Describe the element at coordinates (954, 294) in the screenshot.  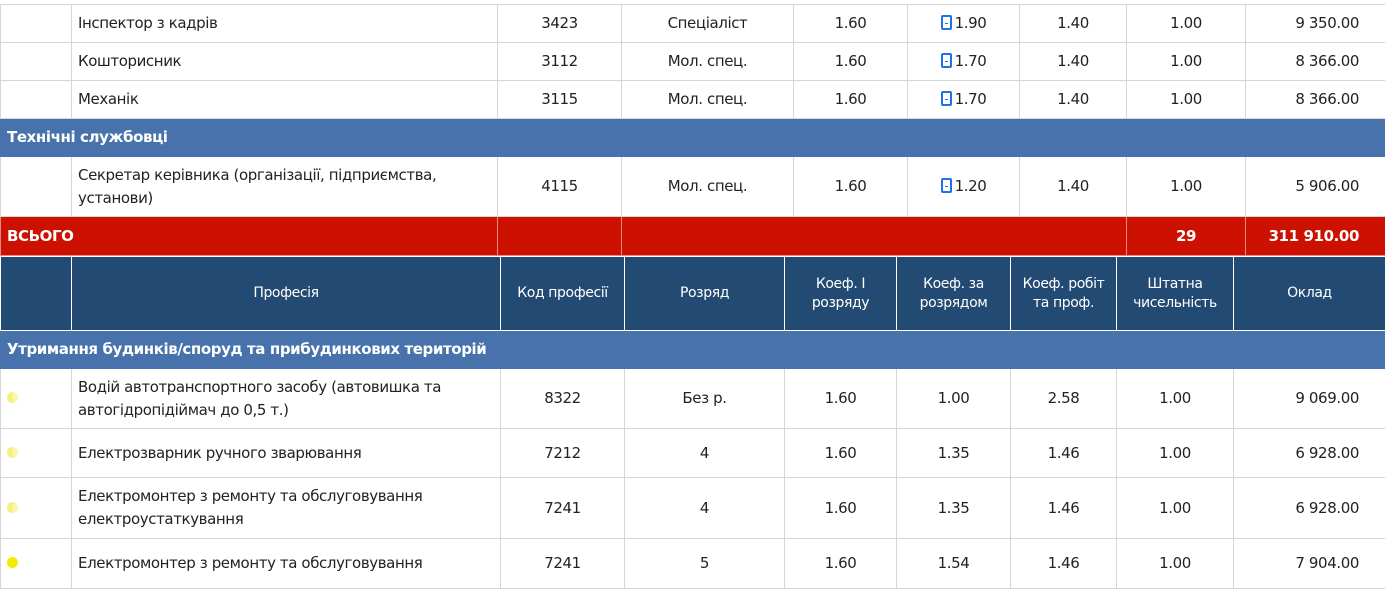
I see `header-kg: Коеф. за розрядом` at that location.